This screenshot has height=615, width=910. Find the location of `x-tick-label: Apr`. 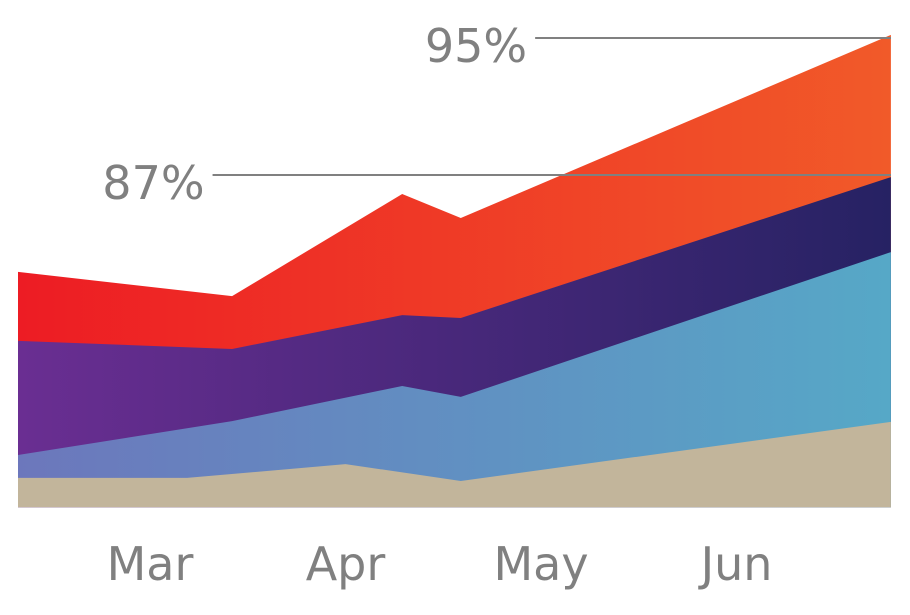

x-tick-label: Apr is located at coordinates (346, 564).